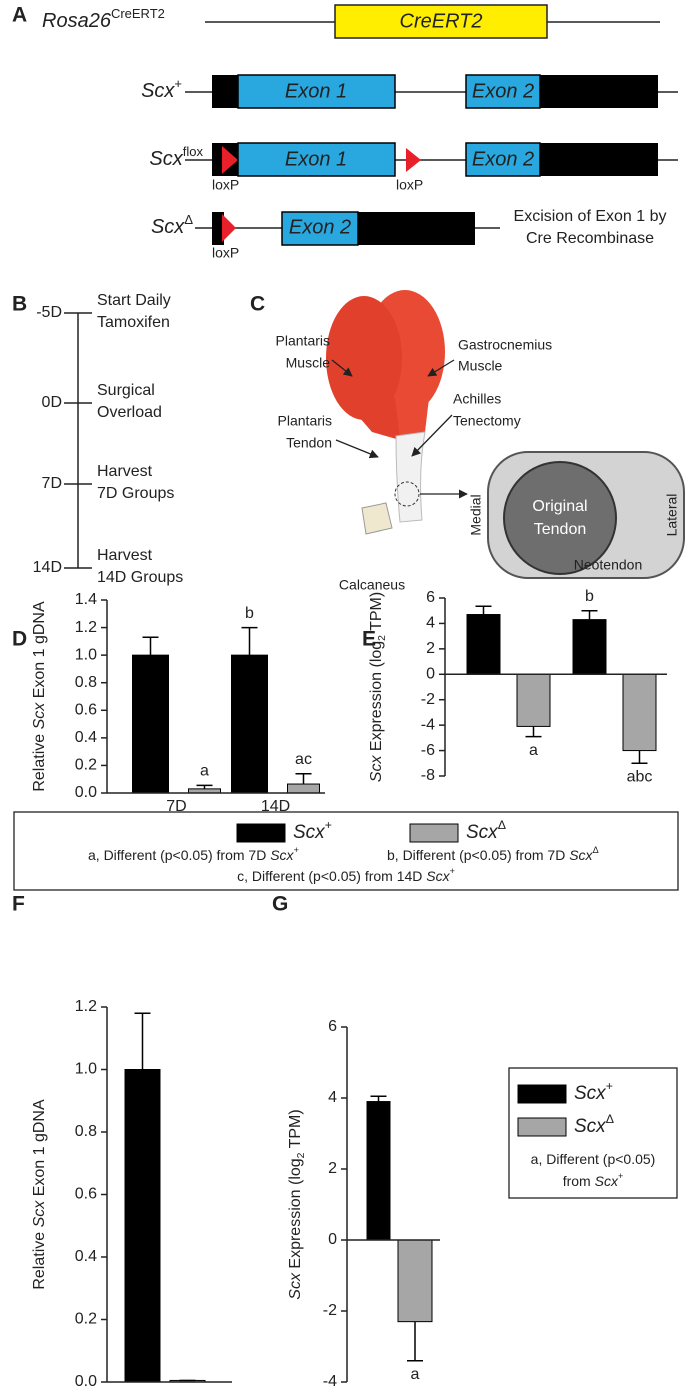 Image resolution: width=691 pixels, height=1390 pixels. What do you see at coordinates (125, 471) in the screenshot?
I see `timeline-event: Harvest` at bounding box center [125, 471].